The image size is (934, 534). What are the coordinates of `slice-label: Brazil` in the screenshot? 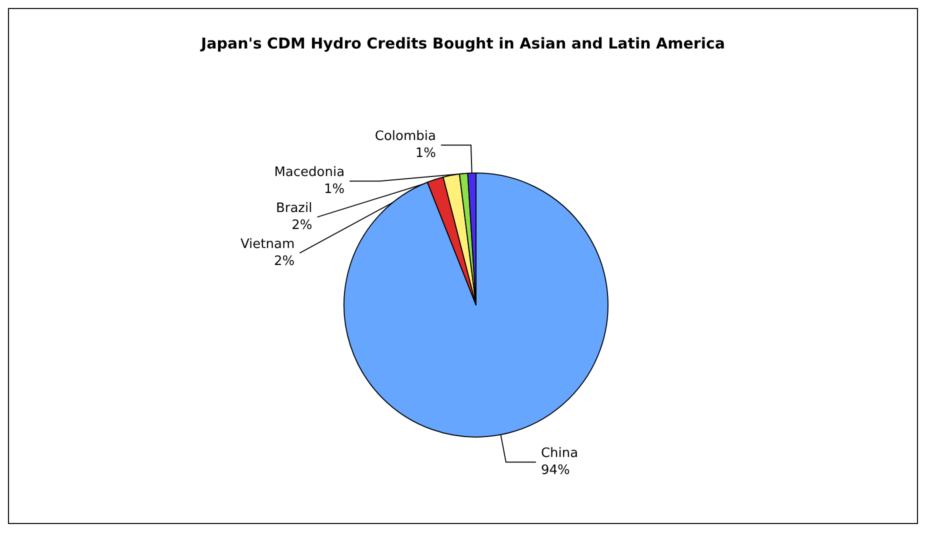 It's located at (294, 208).